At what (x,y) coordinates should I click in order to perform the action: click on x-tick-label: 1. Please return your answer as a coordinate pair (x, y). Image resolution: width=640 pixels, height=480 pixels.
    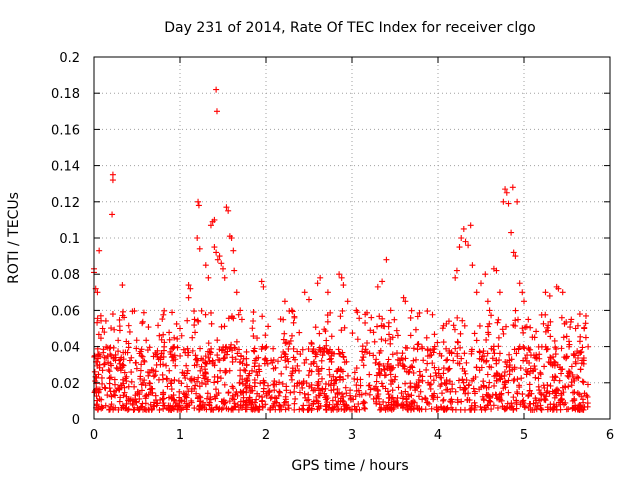
    Looking at the image, I should click on (180, 435).